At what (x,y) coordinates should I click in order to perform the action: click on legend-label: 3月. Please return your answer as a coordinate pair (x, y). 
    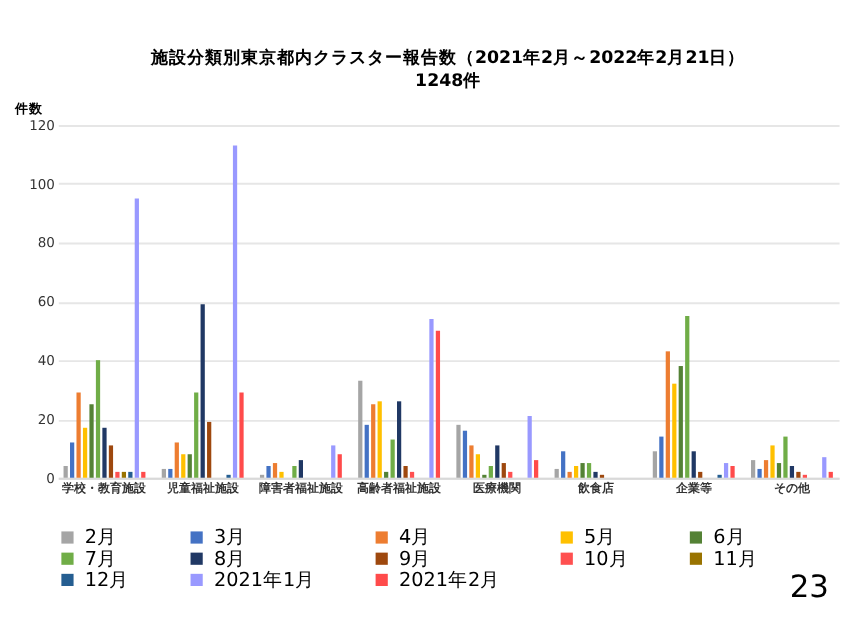
    Looking at the image, I should click on (230, 538).